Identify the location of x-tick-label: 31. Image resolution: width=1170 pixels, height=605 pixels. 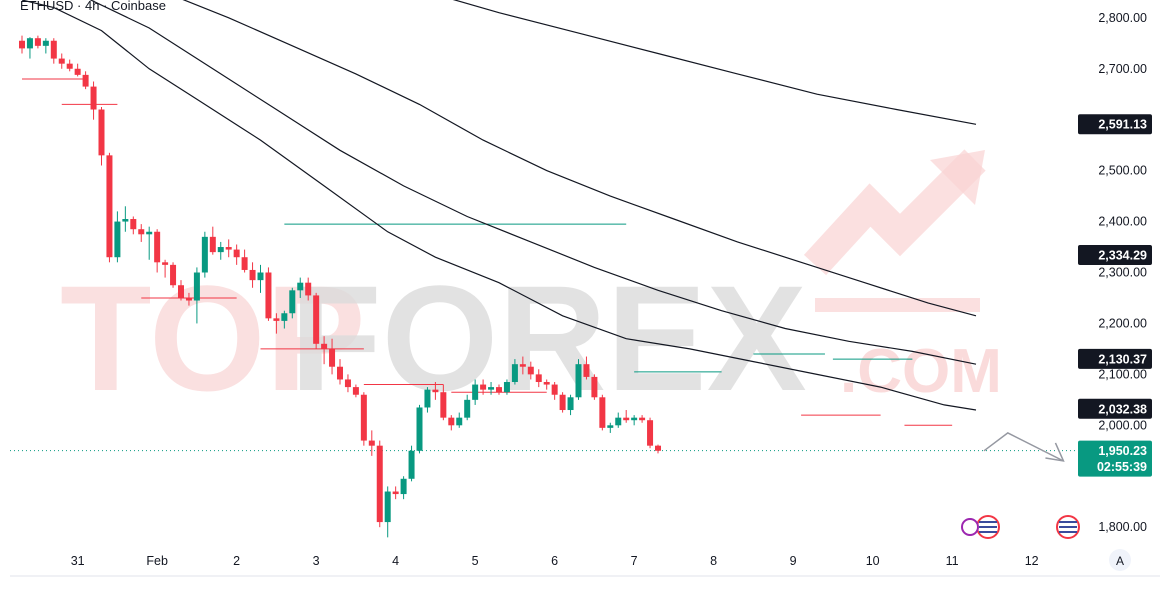
(78, 561).